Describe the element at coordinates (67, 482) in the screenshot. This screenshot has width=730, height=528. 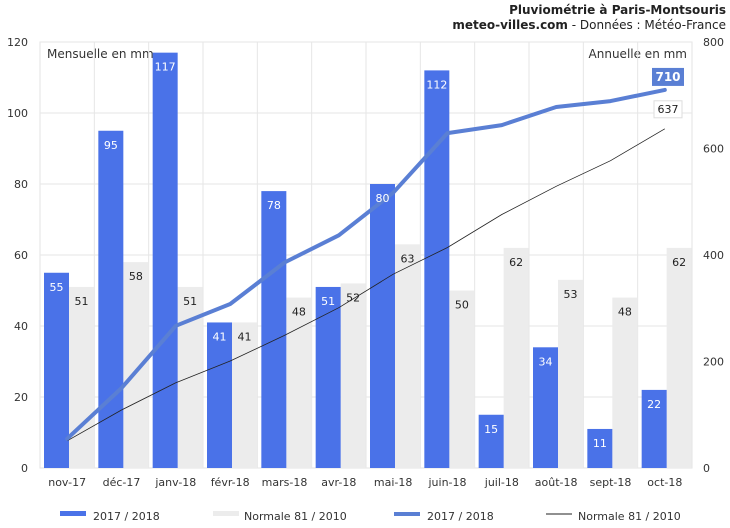
I see `x-tick-label: nov-17` at that location.